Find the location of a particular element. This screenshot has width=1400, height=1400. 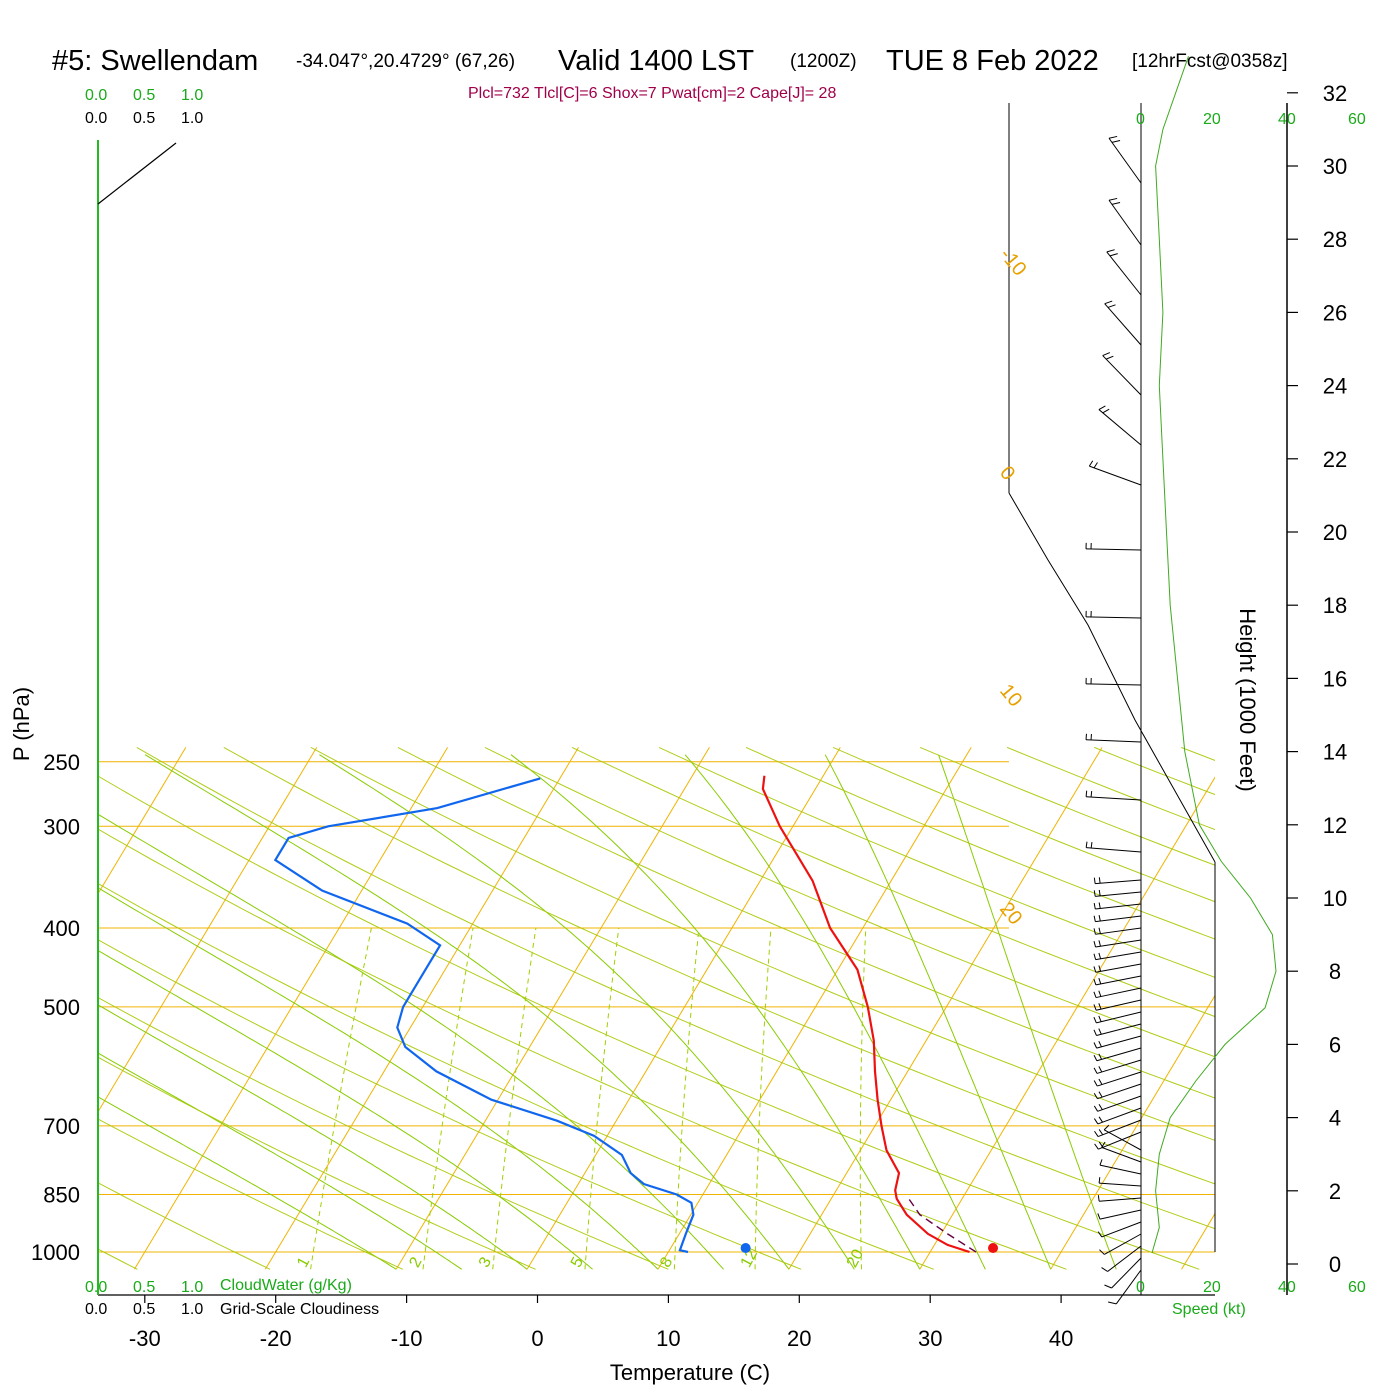

speed-tick-20-bottom: 20 is located at coordinates (1212, 1287).